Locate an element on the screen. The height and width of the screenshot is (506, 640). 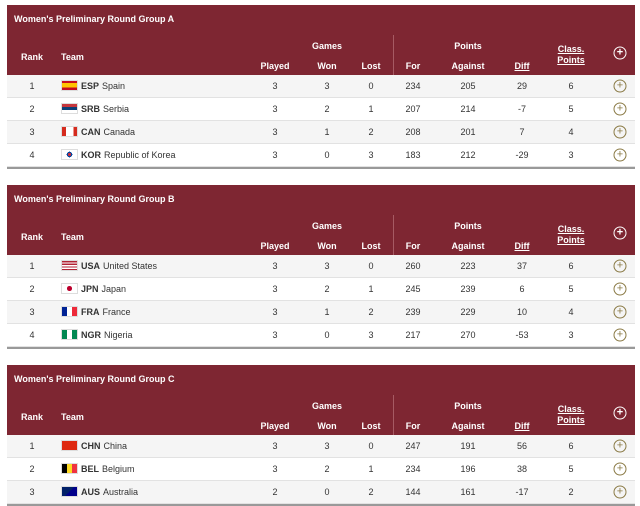
cell-diff: -7 is located at coordinates (522, 109).